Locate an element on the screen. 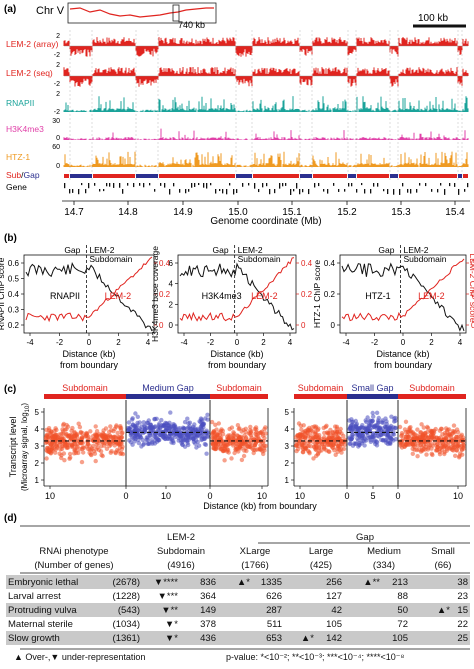  cell-m: 72 is located at coordinates (402, 624).